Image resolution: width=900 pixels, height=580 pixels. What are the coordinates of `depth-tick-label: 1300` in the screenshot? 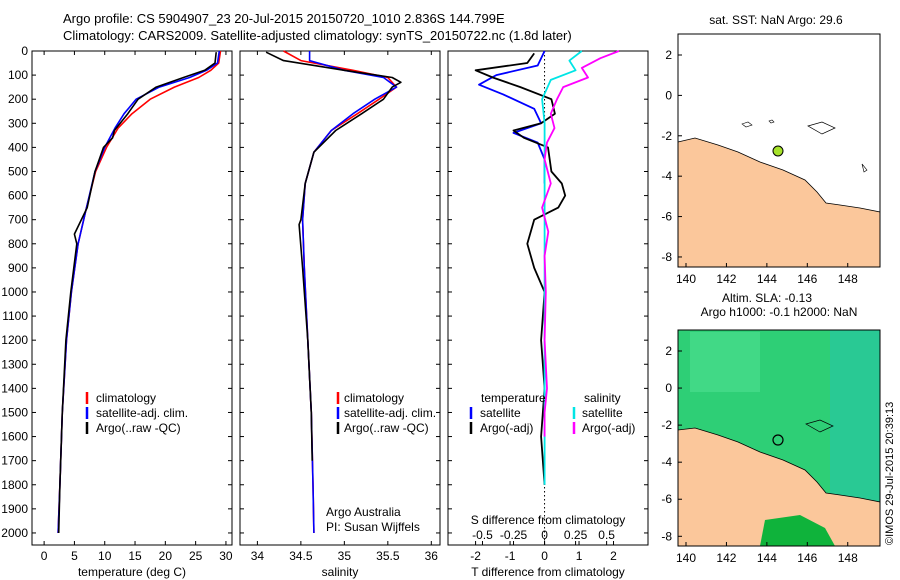 It's located at (14, 364).